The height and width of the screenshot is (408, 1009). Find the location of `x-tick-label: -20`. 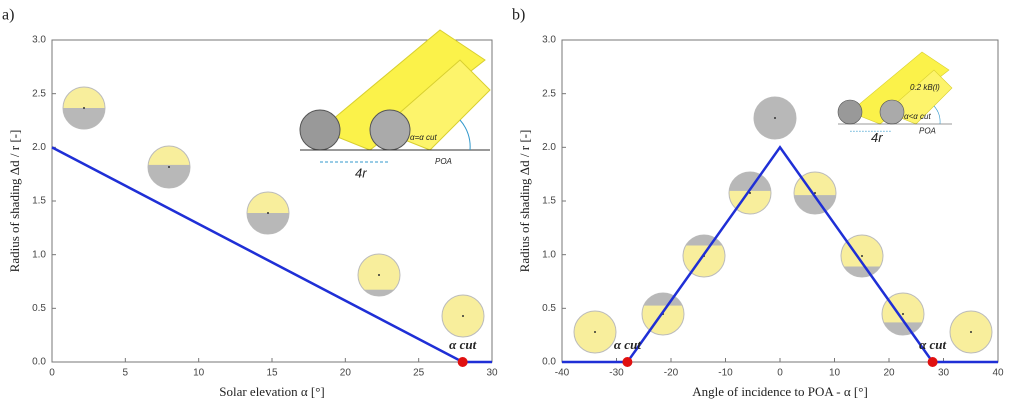

x-tick-label: -20 is located at coordinates (671, 373).